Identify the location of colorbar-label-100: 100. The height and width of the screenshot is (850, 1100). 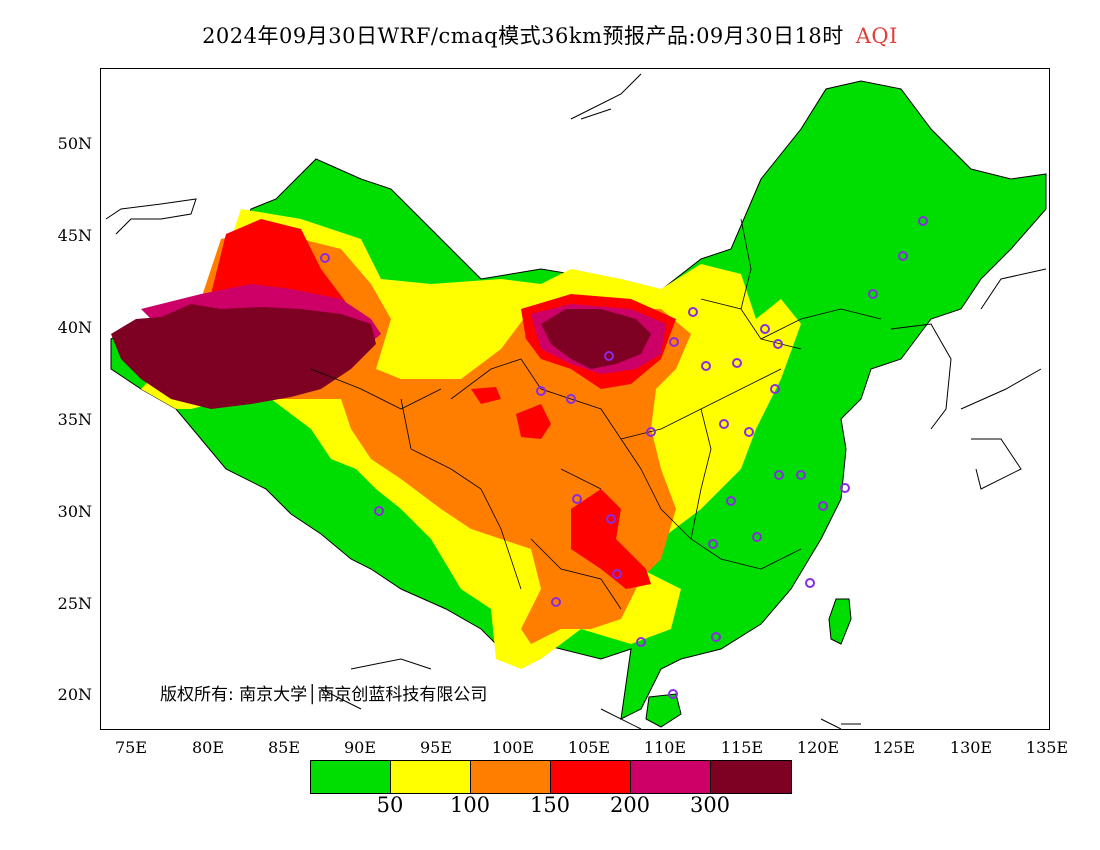
(470, 805).